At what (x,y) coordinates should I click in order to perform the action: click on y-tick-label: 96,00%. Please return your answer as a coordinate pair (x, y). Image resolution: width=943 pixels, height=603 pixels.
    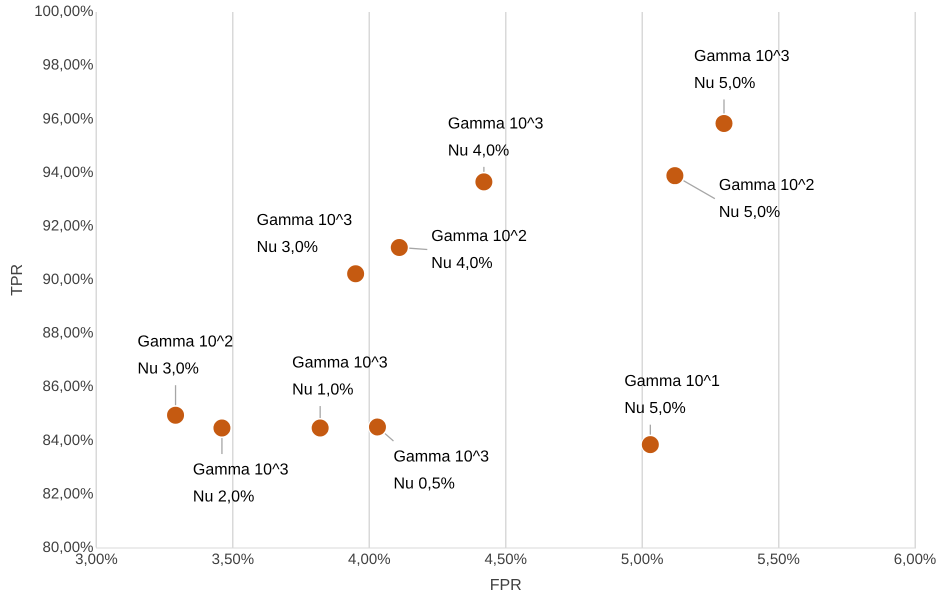
    Looking at the image, I should click on (68, 119).